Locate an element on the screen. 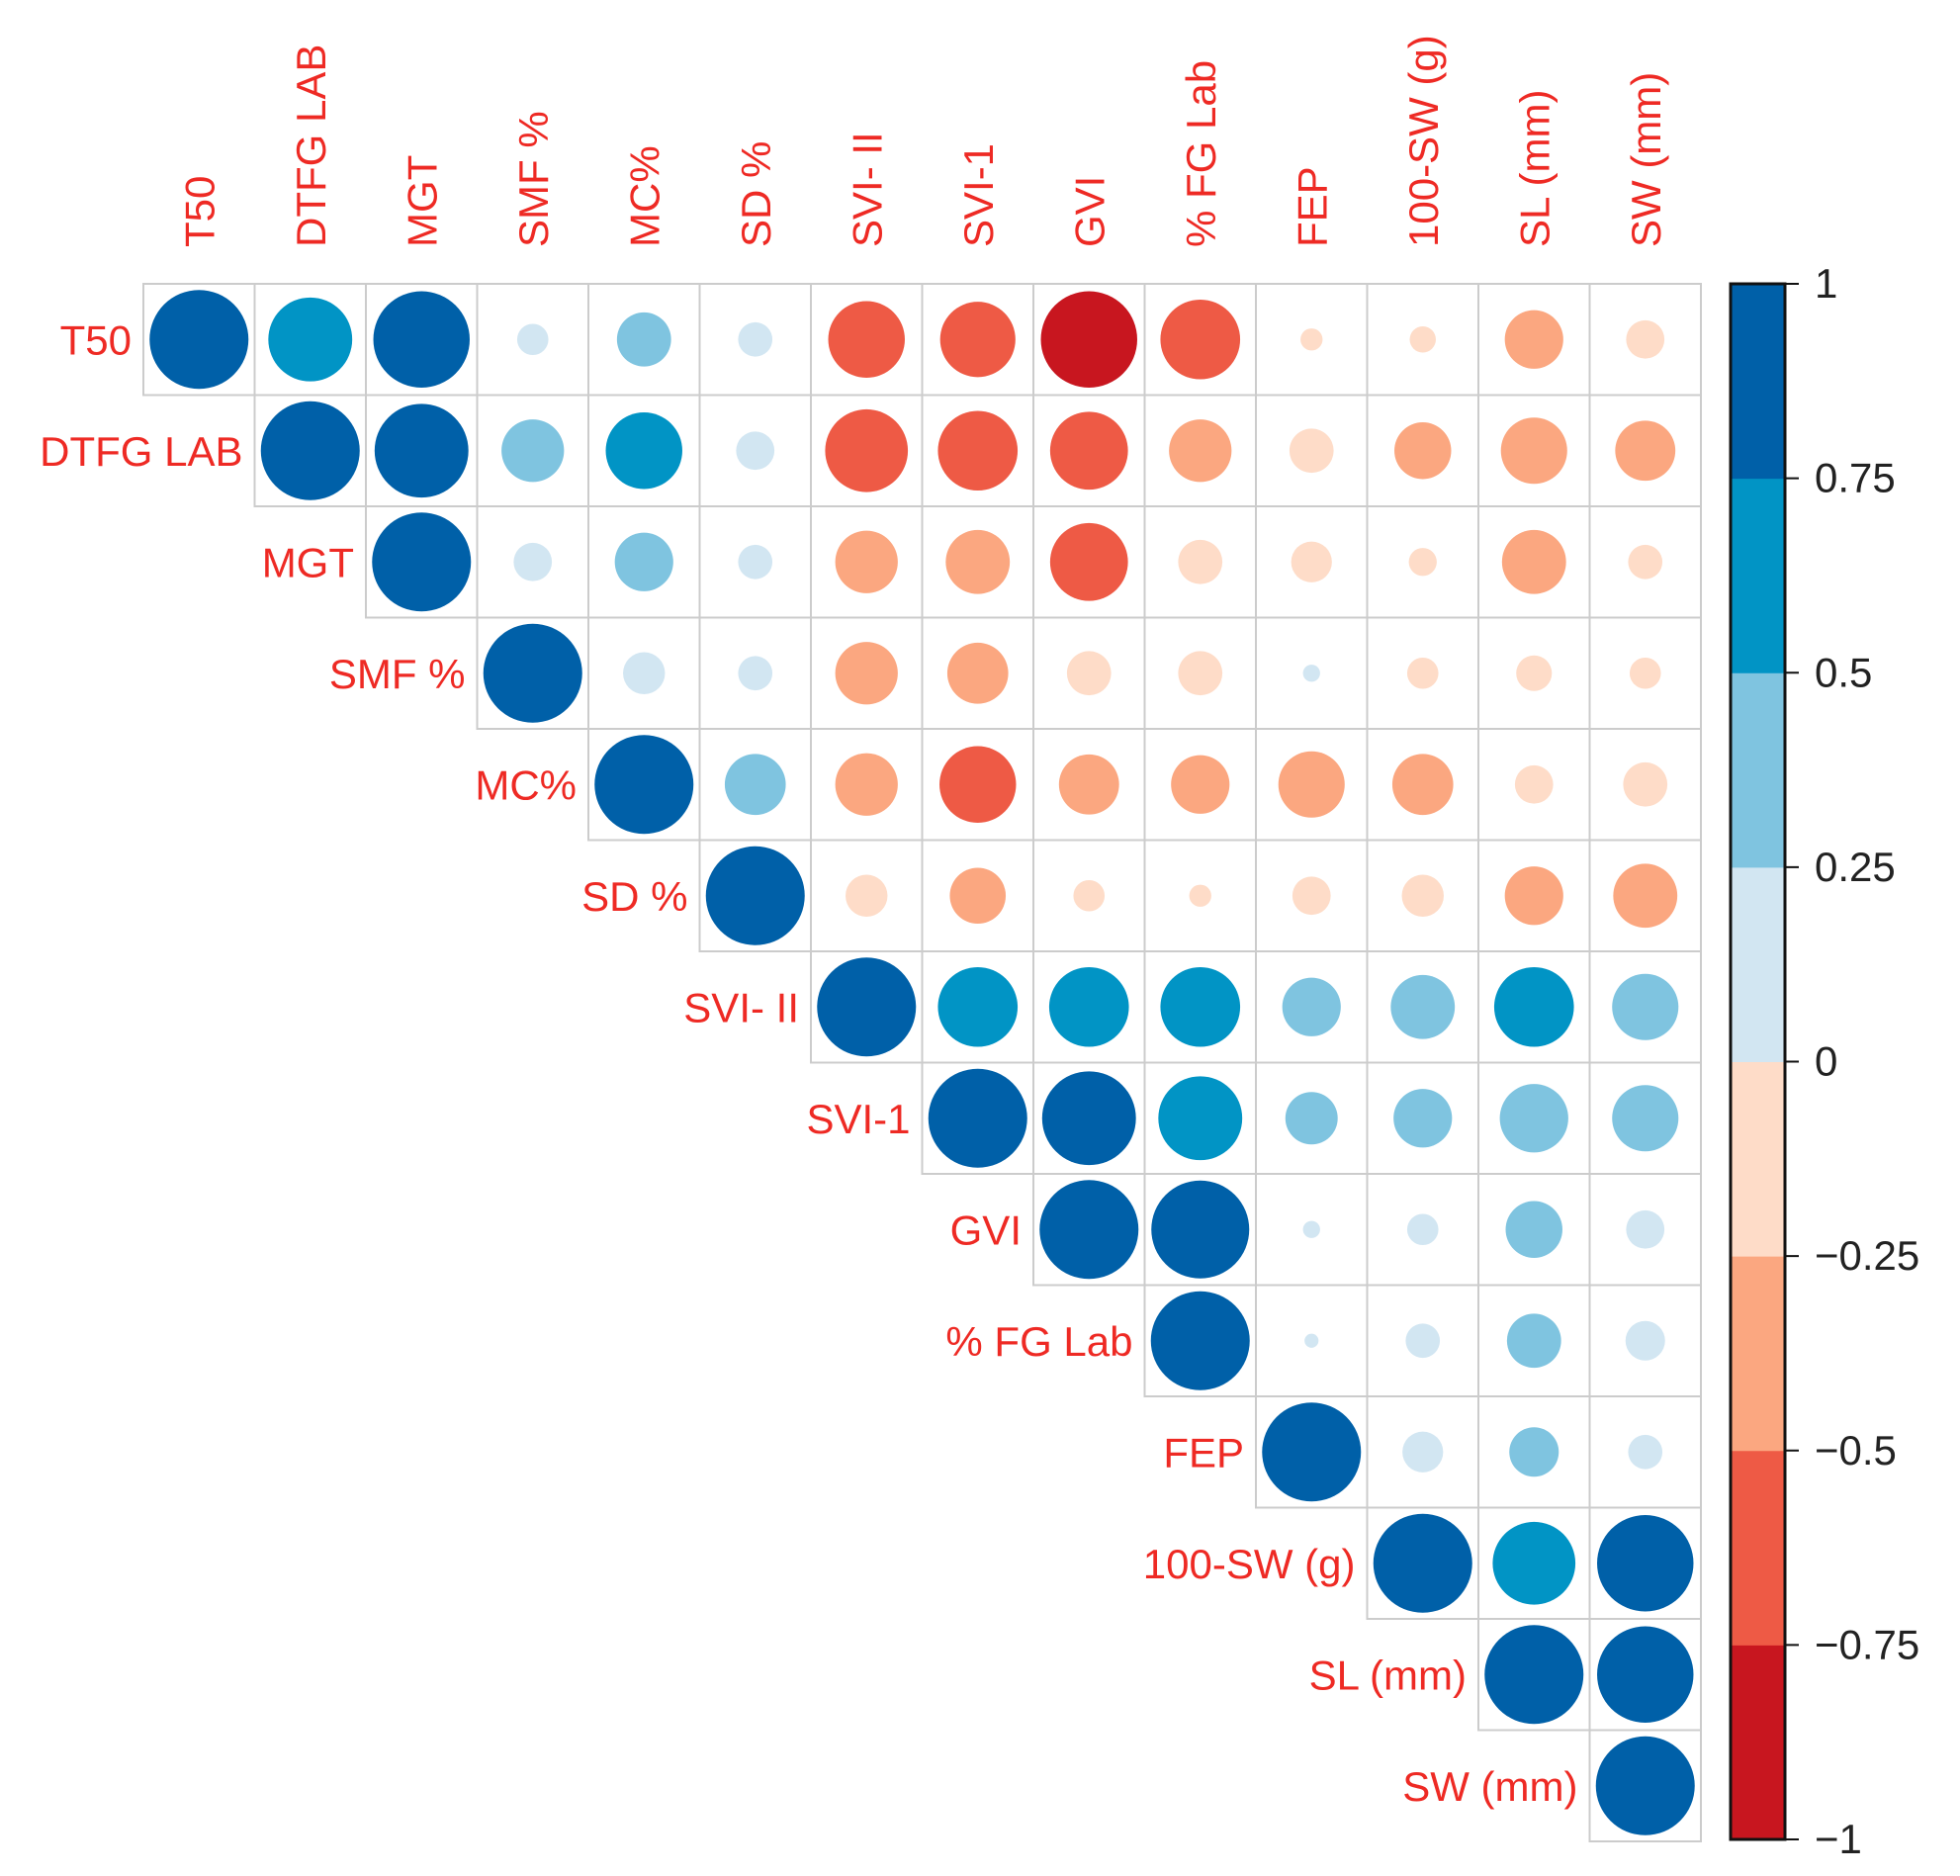 The height and width of the screenshot is (1876, 1960). colorbar-tick-label: −0.5 is located at coordinates (1856, 1451).